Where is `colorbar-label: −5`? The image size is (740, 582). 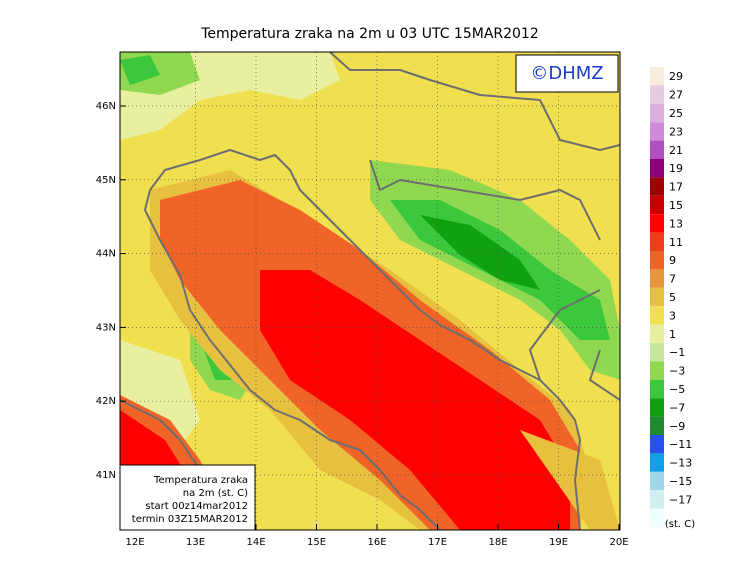
colorbar-label: −5 is located at coordinates (677, 389).